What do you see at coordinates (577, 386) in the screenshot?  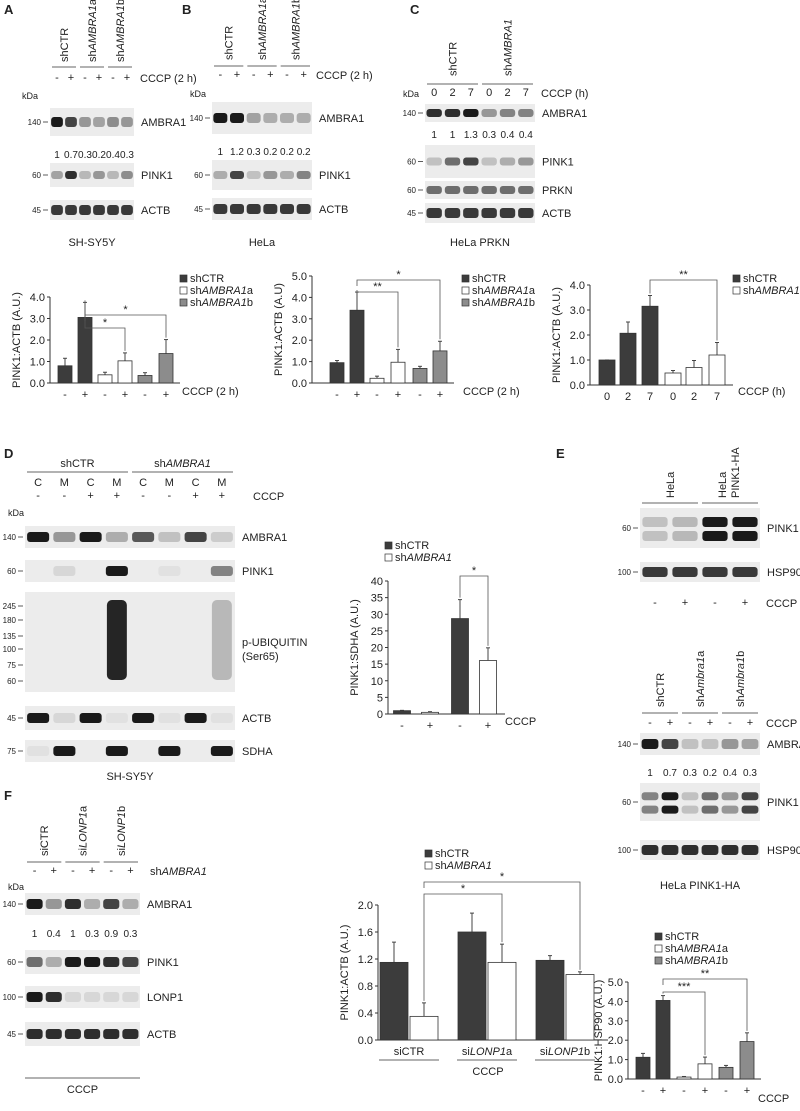 I see `y-tick-label: 0.0` at bounding box center [577, 386].